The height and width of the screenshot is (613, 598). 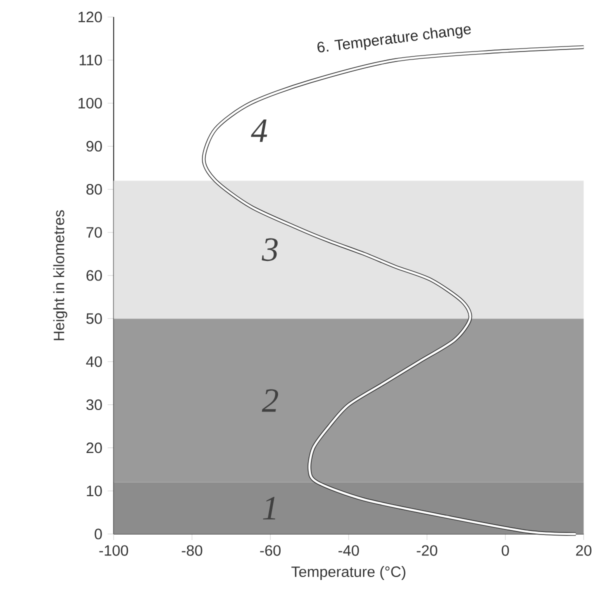 What do you see at coordinates (94, 232) in the screenshot?
I see `y-tick-label: 70` at bounding box center [94, 232].